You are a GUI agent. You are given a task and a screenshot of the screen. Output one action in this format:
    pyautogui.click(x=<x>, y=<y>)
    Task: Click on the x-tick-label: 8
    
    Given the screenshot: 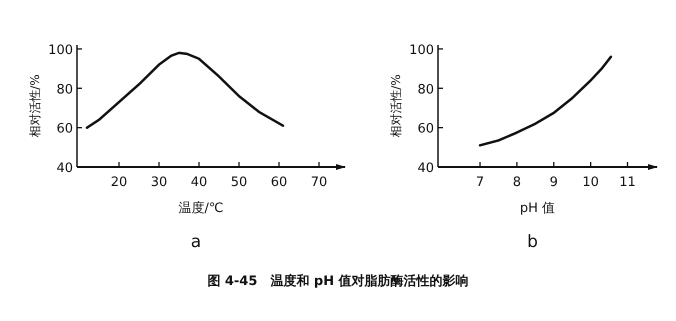 What is the action you would take?
    pyautogui.click(x=517, y=182)
    